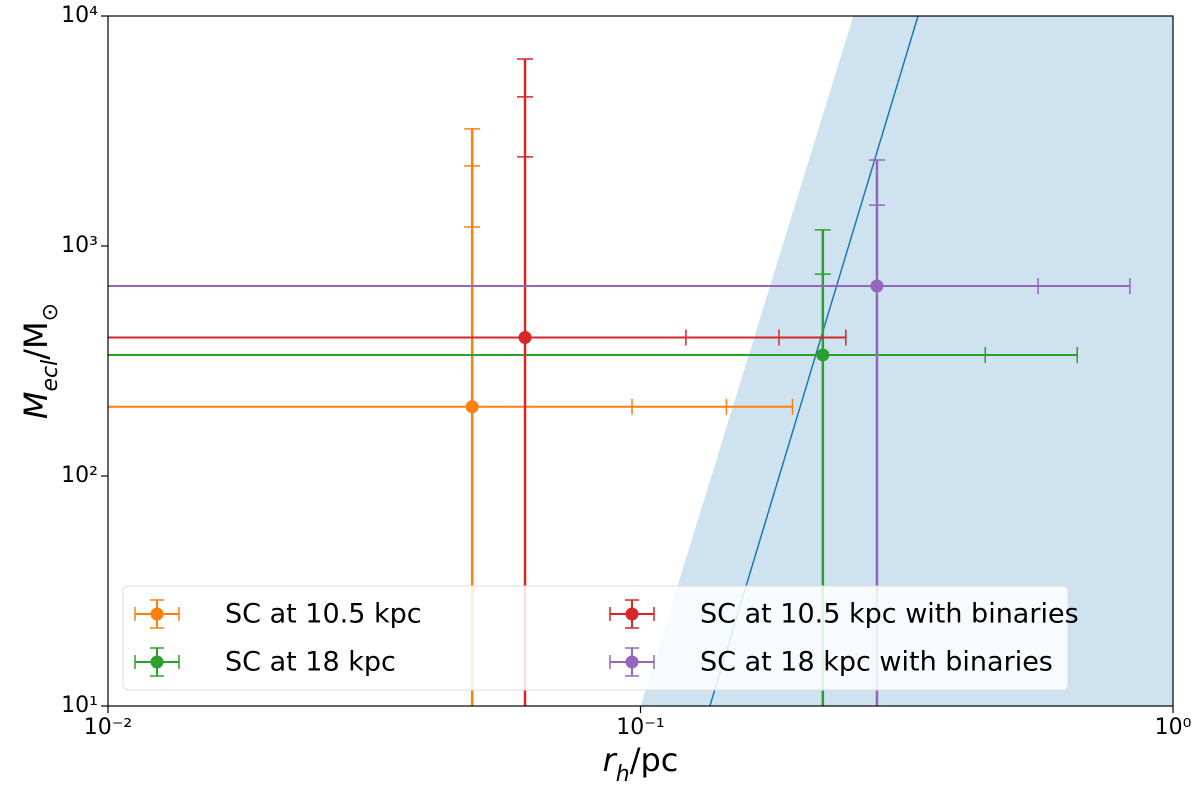  Describe the element at coordinates (108, 727) in the screenshot. I see `x-tick-label: 10⁻²` at that location.